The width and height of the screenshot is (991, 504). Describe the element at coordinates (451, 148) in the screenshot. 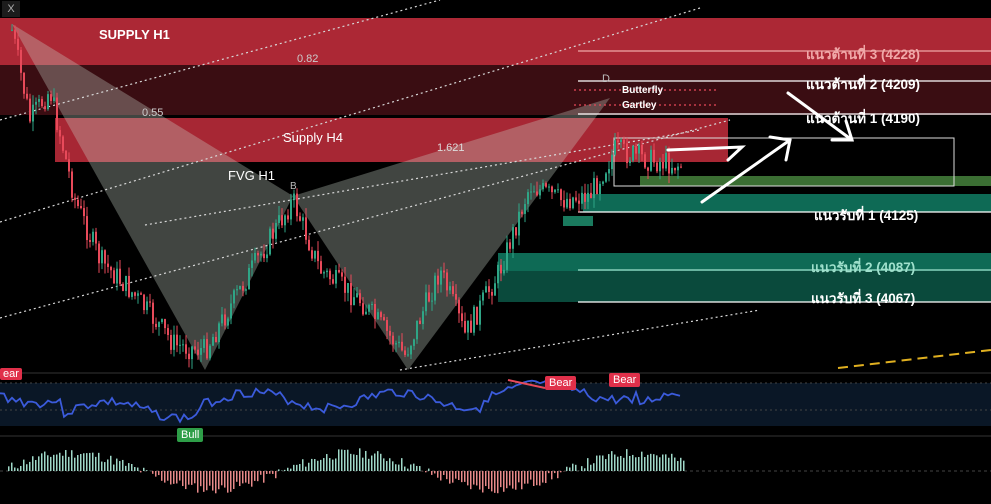

I see `fib-1621-label: 1.621` at that location.